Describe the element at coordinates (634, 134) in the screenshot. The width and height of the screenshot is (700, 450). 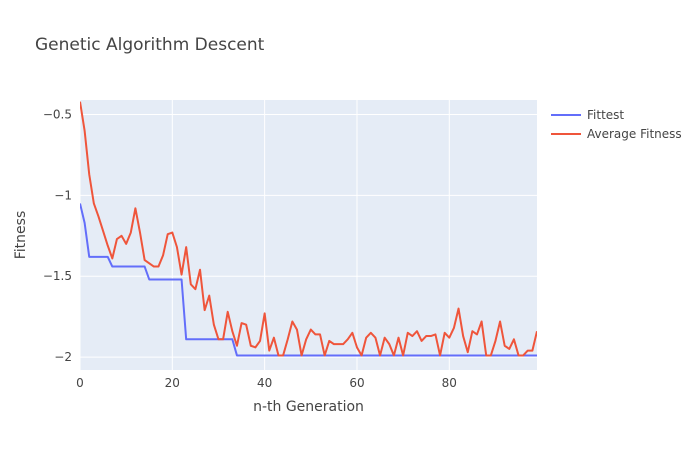
I see `legend-label-average-fitness: Average Fitness` at that location.